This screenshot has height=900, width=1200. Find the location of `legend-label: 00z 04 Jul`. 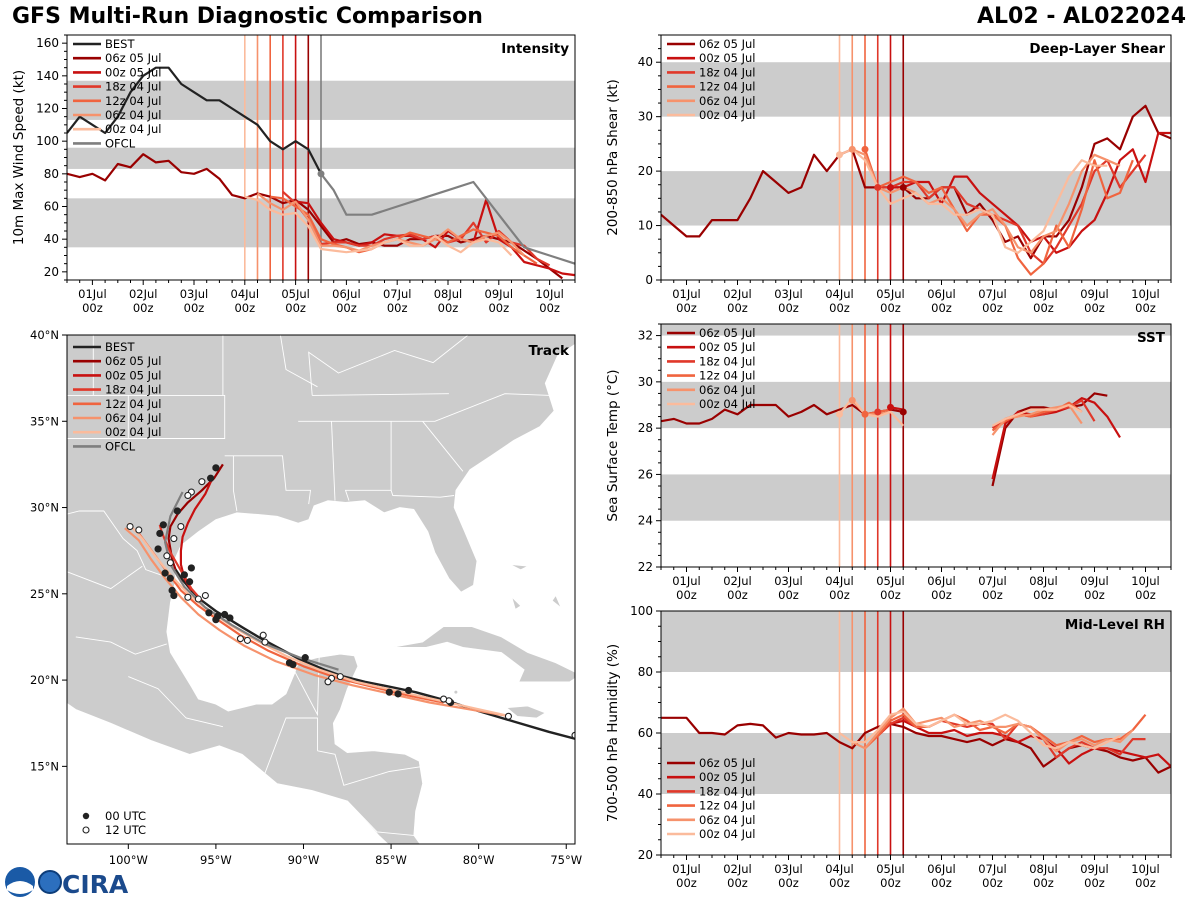

legend-label: 00z 04 Jul is located at coordinates (727, 404).